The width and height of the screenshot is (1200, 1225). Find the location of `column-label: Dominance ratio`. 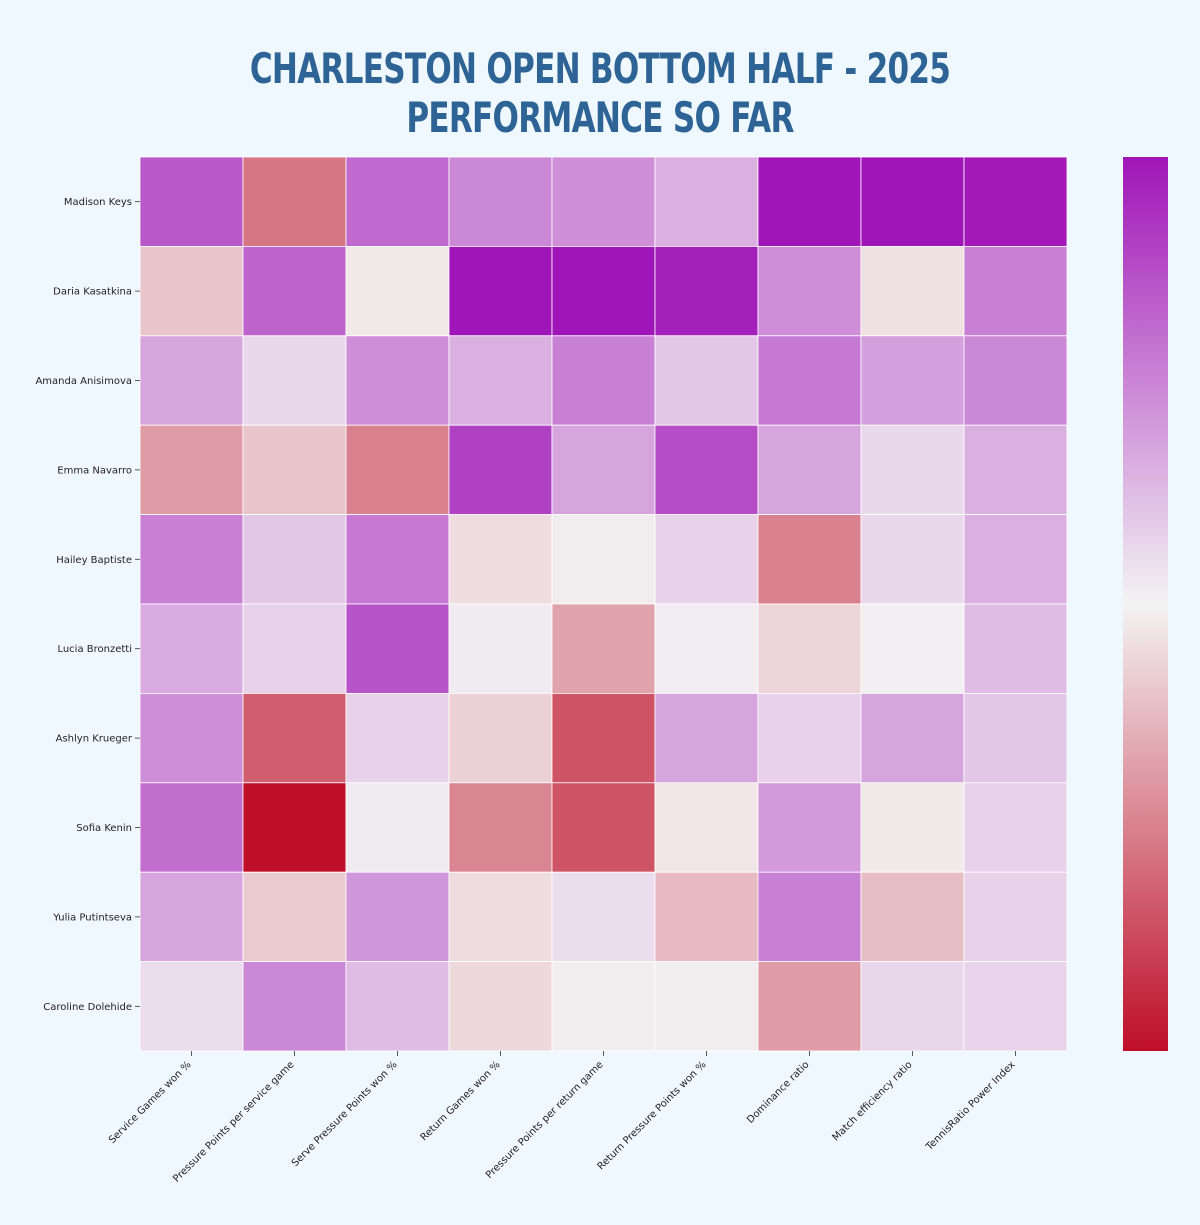

column-label: Dominance ratio is located at coordinates (778, 1092).